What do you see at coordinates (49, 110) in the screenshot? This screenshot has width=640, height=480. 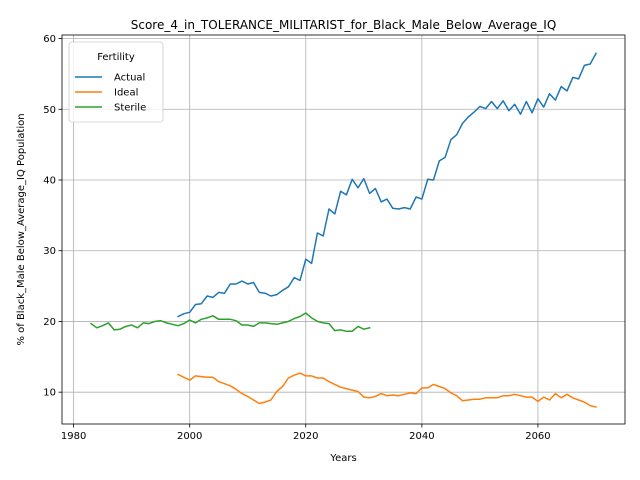 I see `y-tick-label: 50` at bounding box center [49, 110].